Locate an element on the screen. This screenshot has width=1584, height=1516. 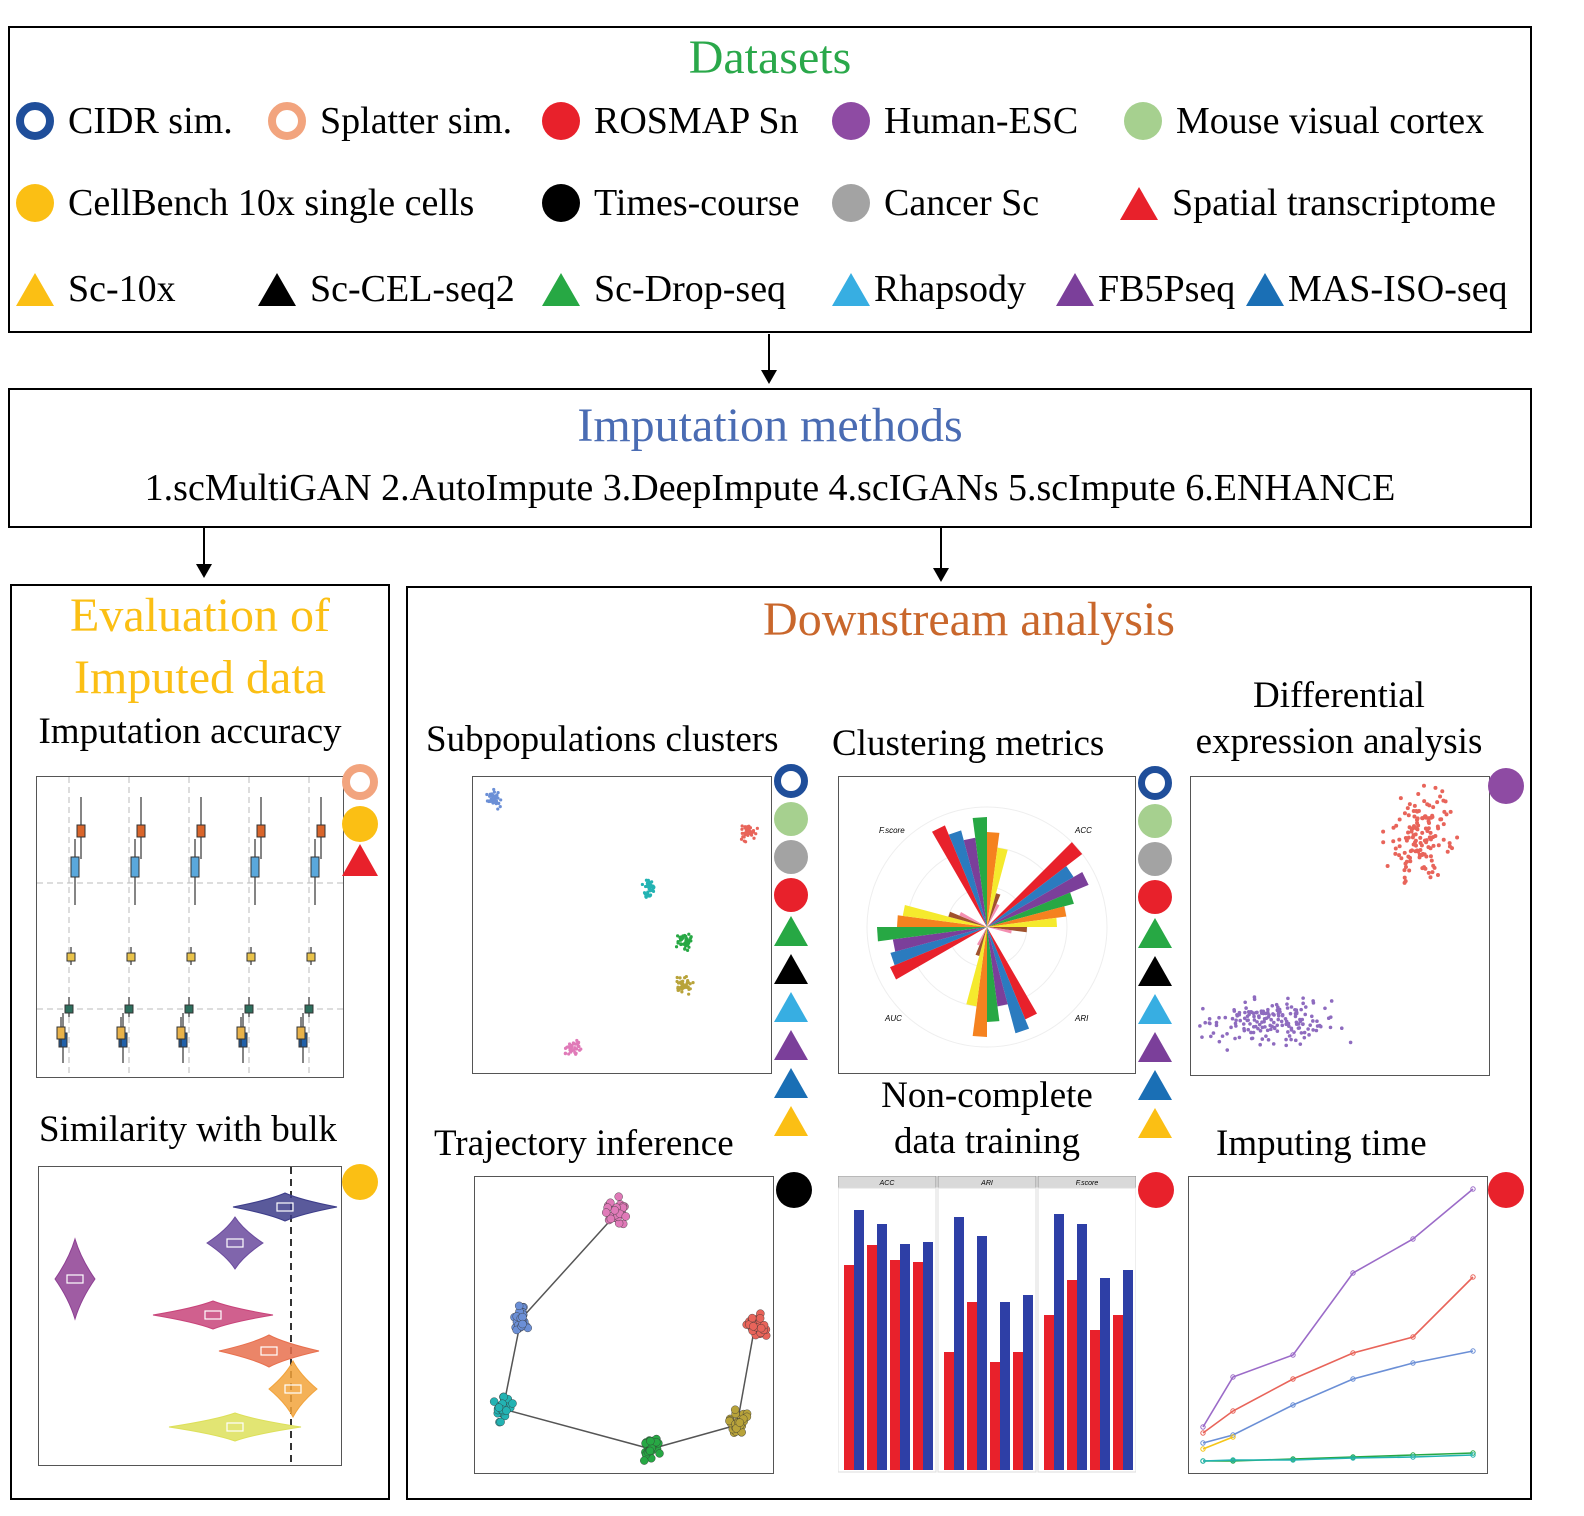
dataset-legend-label: Times-course is located at coordinates (697, 203).